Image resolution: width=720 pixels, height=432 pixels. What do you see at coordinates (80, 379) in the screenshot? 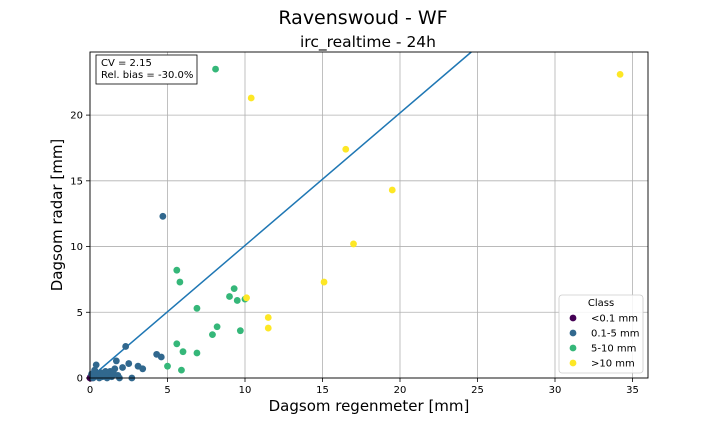
I see `y-tick-label: 0` at bounding box center [80, 379].